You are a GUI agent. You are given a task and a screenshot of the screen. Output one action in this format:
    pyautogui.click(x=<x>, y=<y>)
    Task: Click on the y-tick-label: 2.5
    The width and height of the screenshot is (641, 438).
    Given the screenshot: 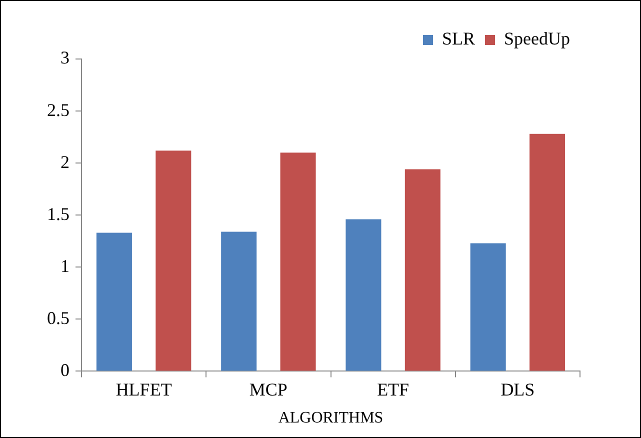 What is the action you would take?
    pyautogui.click(x=58, y=110)
    